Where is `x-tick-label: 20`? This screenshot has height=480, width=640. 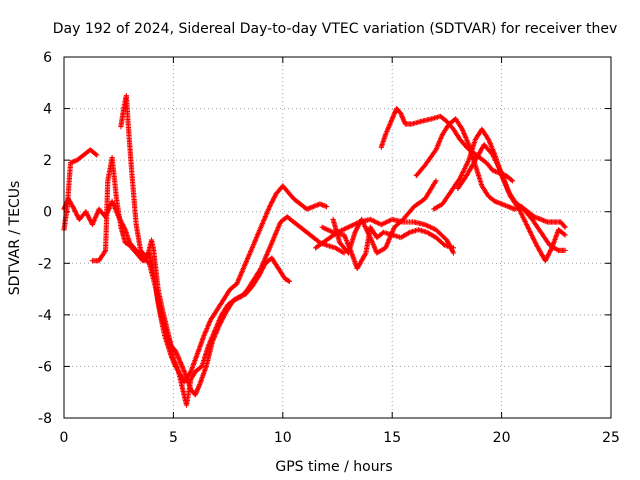 x-tick-label: 20 is located at coordinates (502, 438).